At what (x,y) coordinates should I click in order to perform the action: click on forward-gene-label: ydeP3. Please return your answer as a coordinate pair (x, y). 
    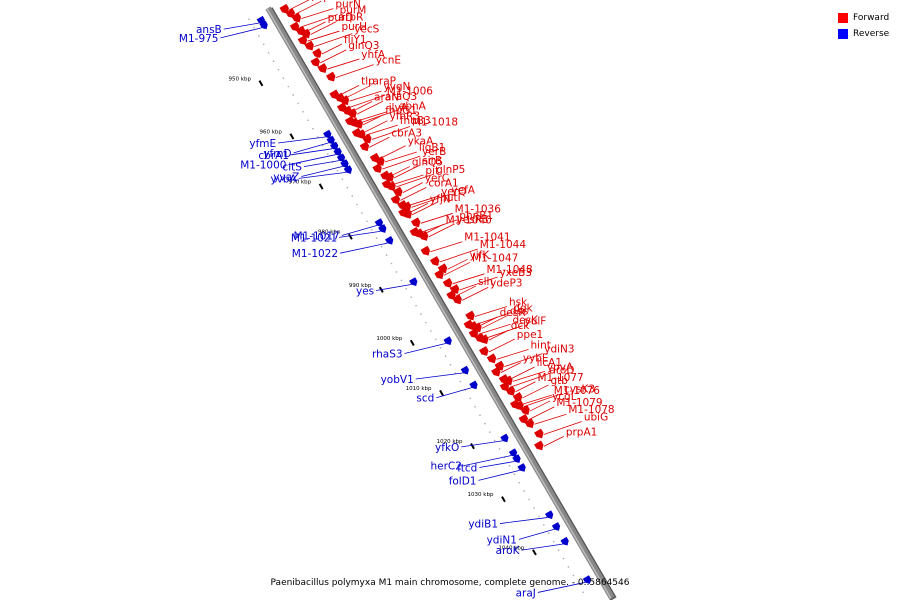
    Looking at the image, I should click on (506, 283).